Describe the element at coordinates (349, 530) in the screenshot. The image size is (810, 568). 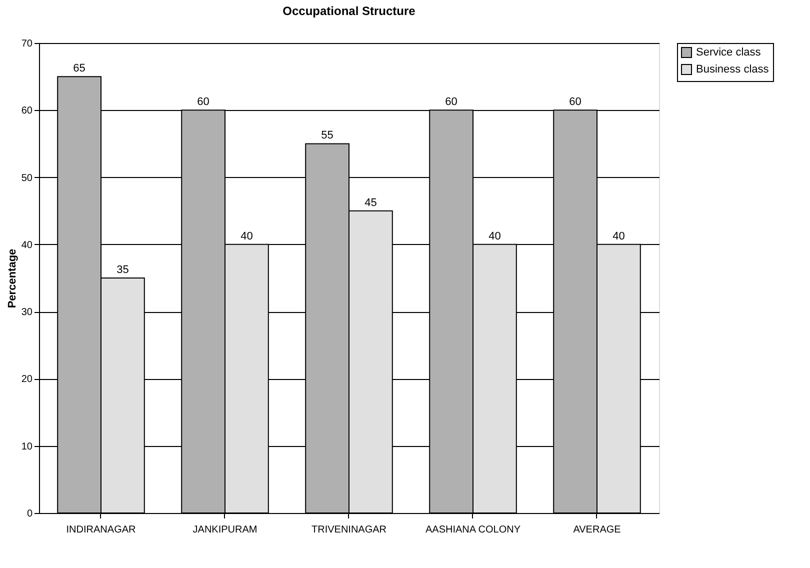
I see `x-tick-label: TRIVENINAGAR` at that location.